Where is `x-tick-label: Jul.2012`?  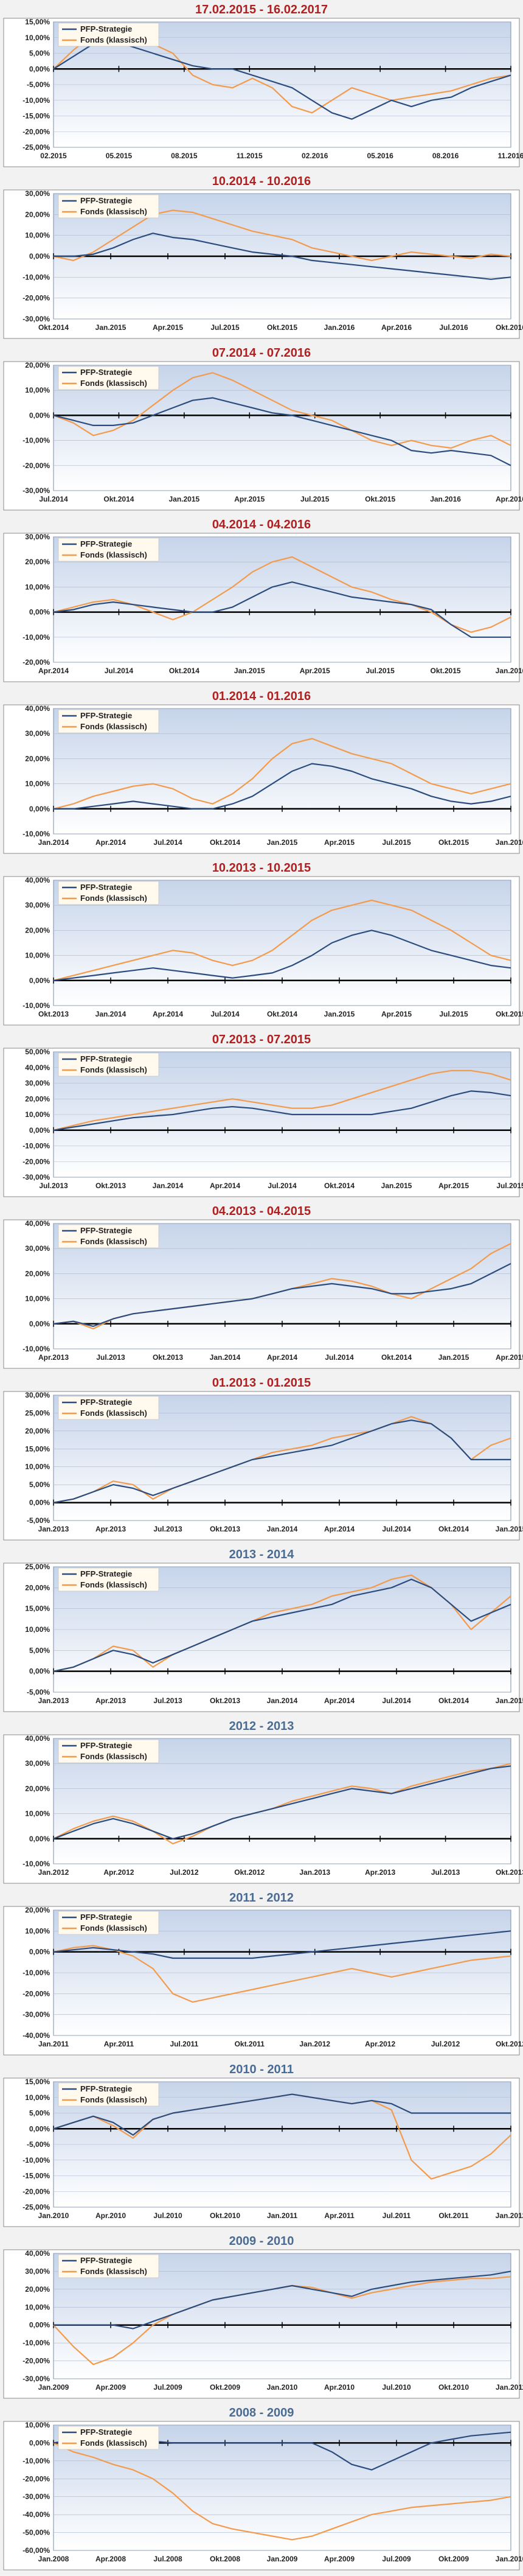 x-tick-label: Jul.2012 is located at coordinates (185, 1873).